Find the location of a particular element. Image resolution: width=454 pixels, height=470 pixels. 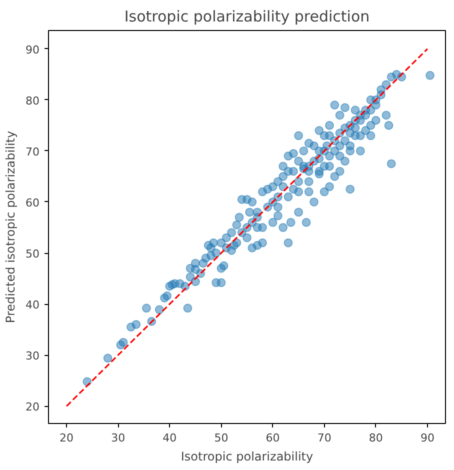

chart-title: Isotropic polarizability prediction is located at coordinates (247, 17).